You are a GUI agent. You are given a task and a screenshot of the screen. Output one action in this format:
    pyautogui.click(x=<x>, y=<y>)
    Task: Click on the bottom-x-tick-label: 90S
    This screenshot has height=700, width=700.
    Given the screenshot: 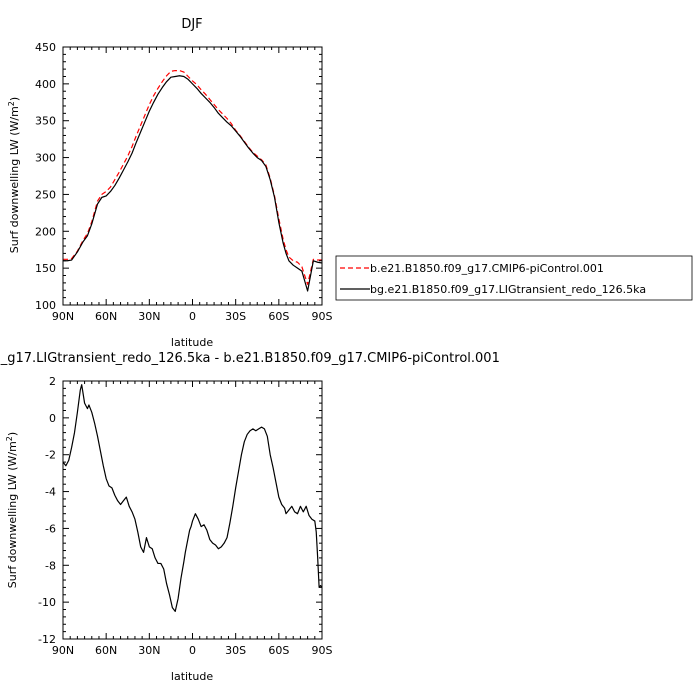 What is the action you would take?
    pyautogui.click(x=322, y=650)
    